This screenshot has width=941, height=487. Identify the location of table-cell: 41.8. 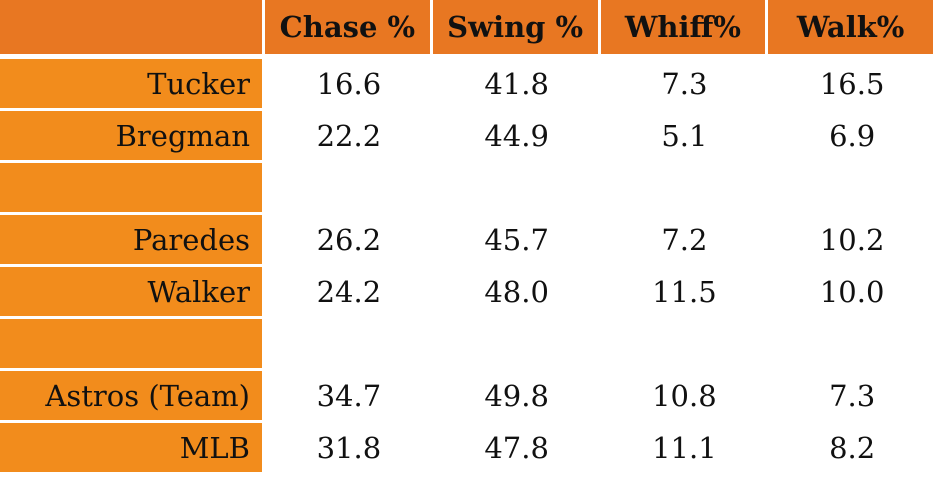
(516, 85).